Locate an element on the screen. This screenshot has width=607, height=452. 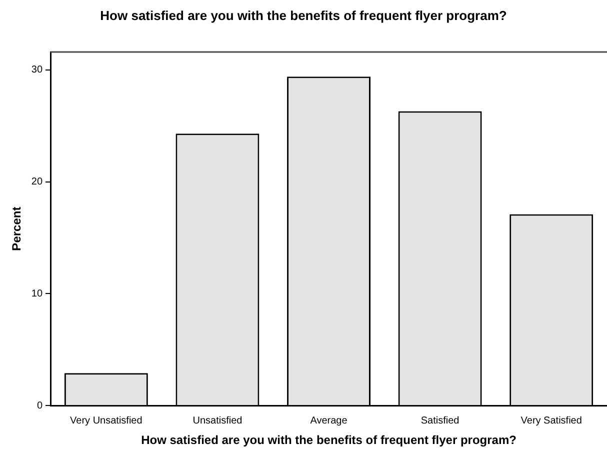
chart-title: How satisfied are you with the benefits of frequent flyer program? is located at coordinates (303, 15).